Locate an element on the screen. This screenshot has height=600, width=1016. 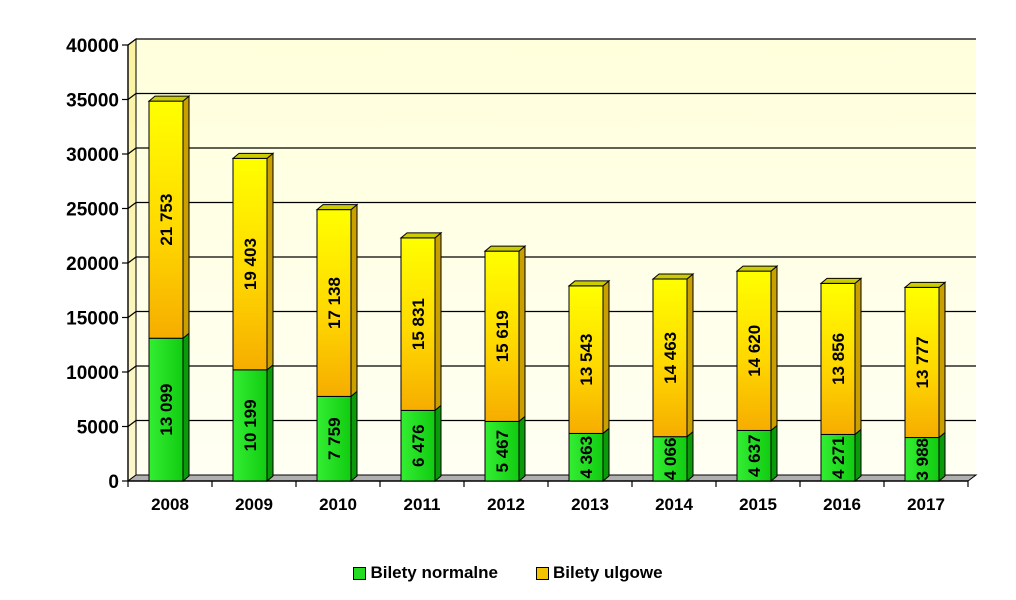
bar-normalne-2009 is located at coordinates (253, 423).